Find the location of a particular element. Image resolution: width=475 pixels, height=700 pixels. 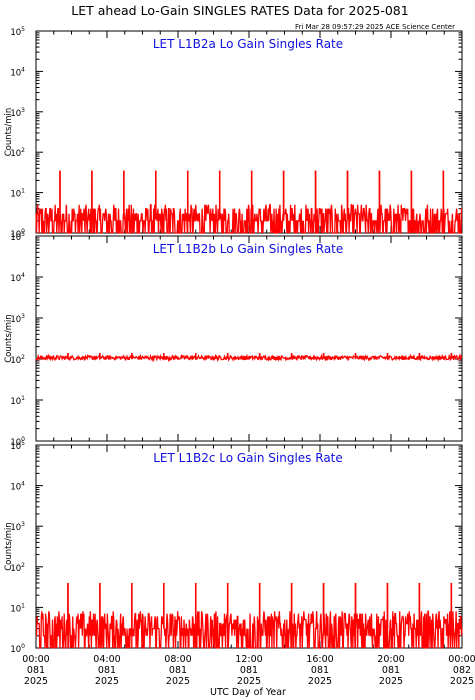

x-tick-text: 082 is located at coordinates (462, 670).